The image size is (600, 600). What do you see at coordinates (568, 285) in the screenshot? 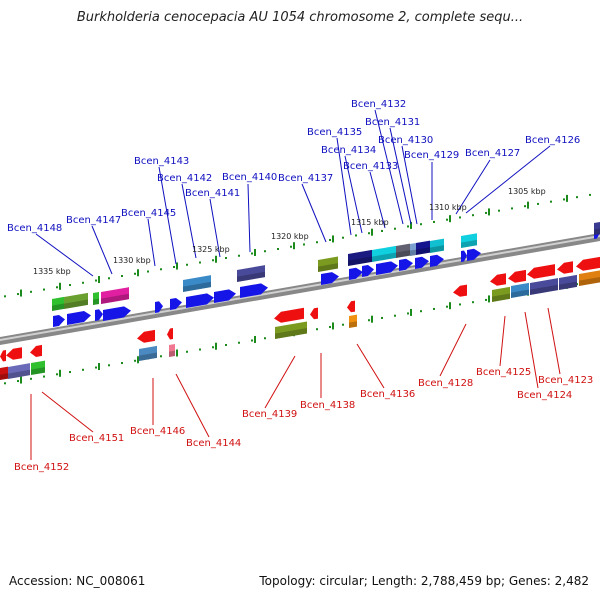
I see `reverse-gene-box-10-shade` at bounding box center [568, 285].